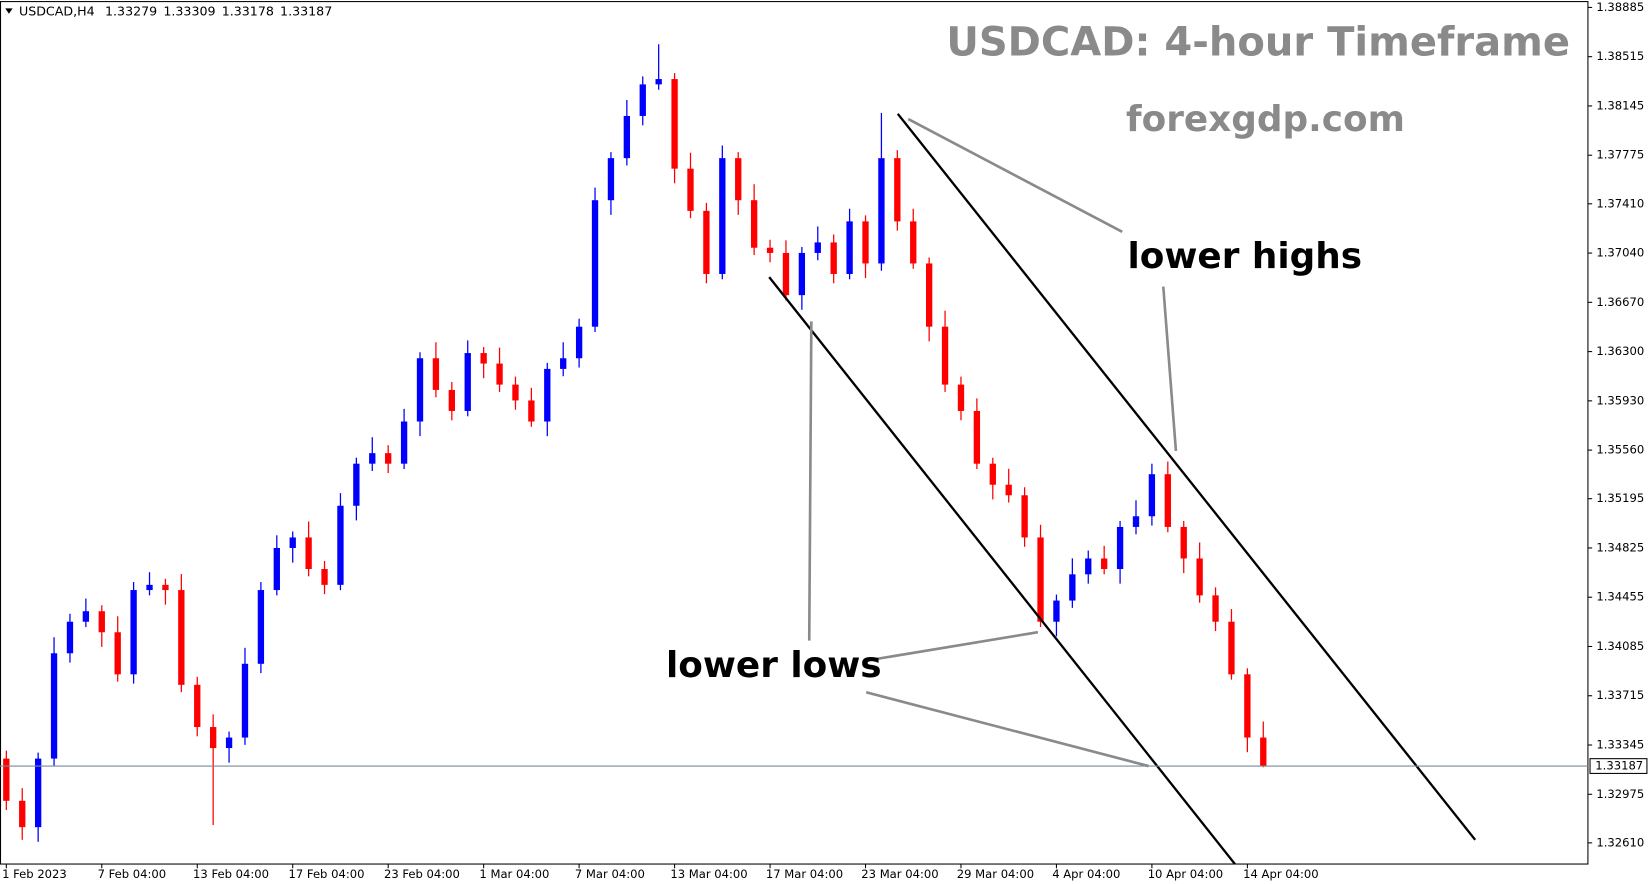  I want to click on y-tick-label: 1.34085, so click(1620, 646).